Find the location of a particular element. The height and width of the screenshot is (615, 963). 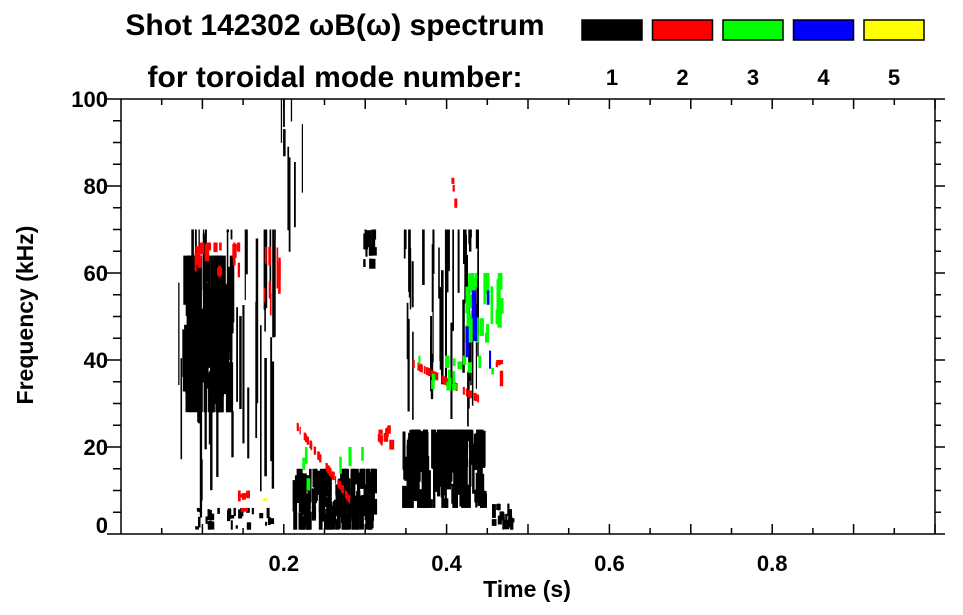

y-tick-label: 60 is located at coordinates (96, 273).